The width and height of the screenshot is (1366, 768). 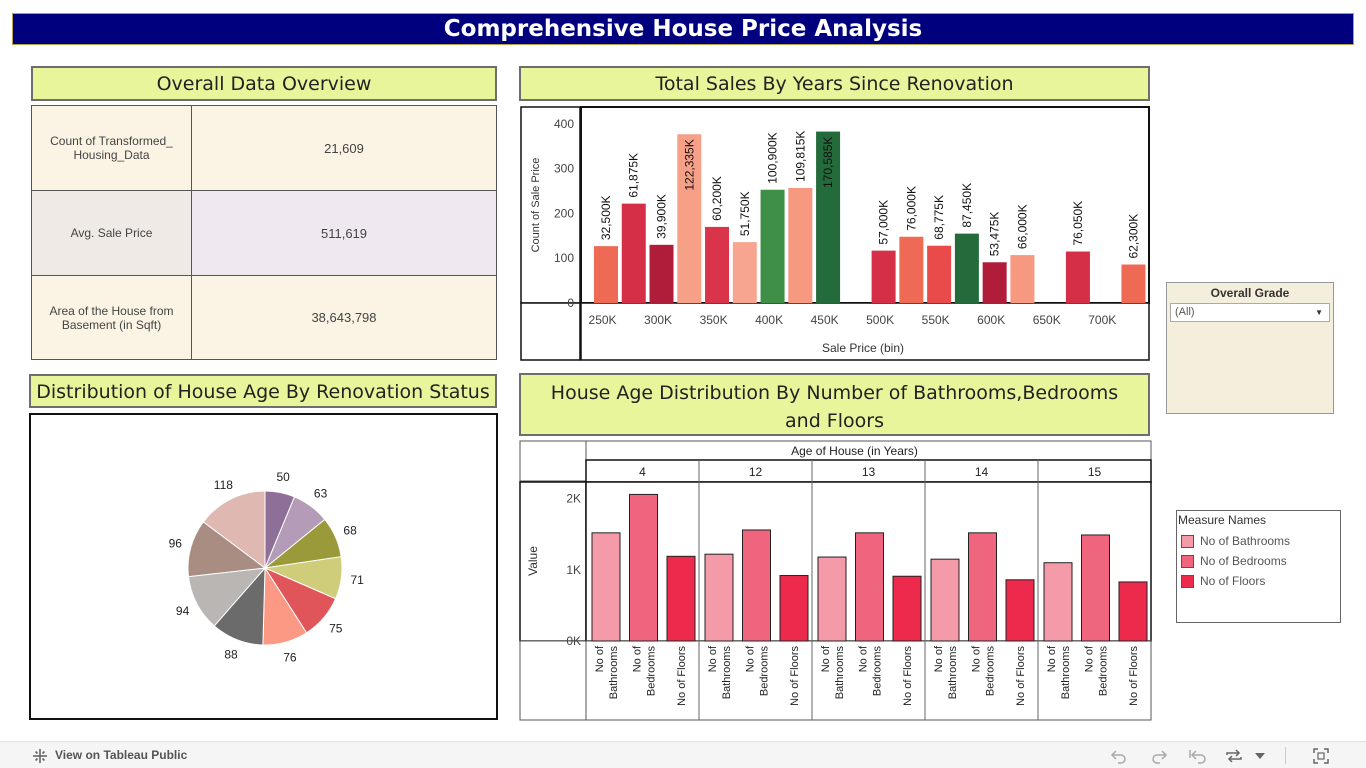 What do you see at coordinates (884, 222) in the screenshot?
I see `bar-value-label: 57,000K` at bounding box center [884, 222].